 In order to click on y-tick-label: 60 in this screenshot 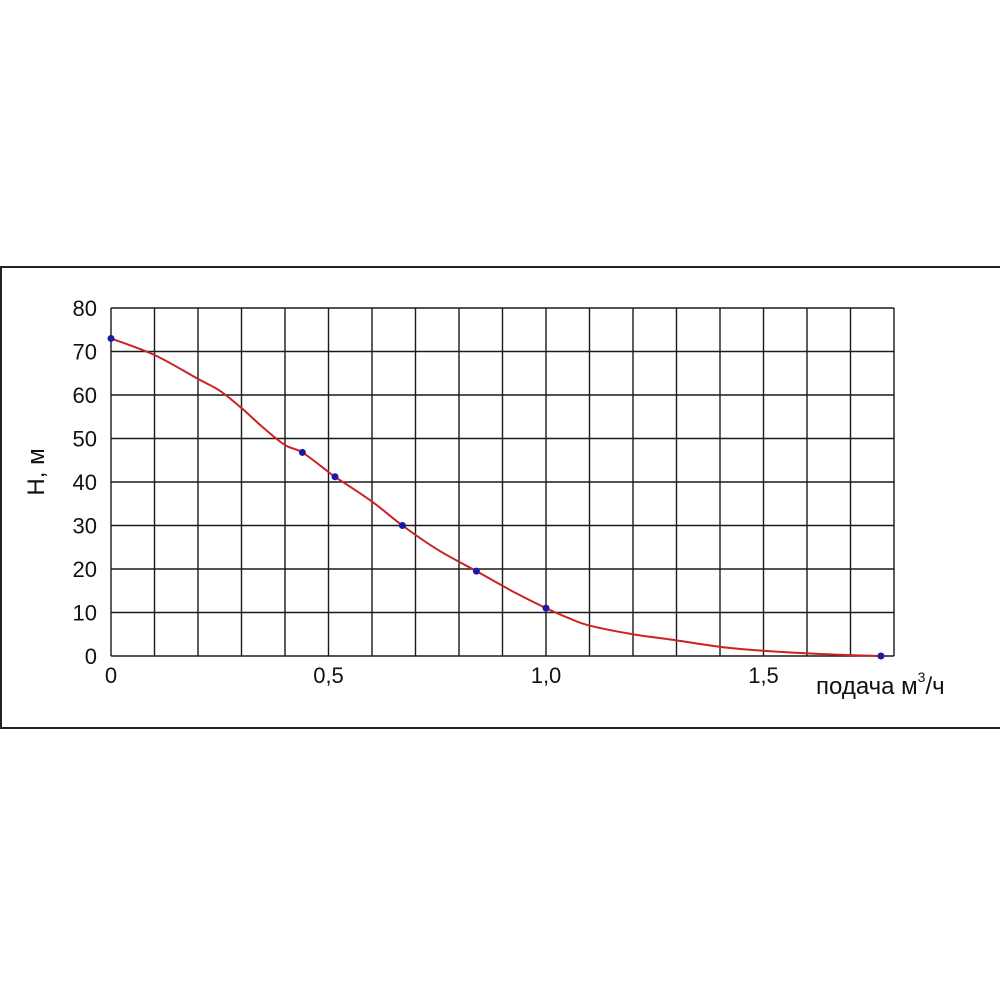, I will do `click(85, 395)`.